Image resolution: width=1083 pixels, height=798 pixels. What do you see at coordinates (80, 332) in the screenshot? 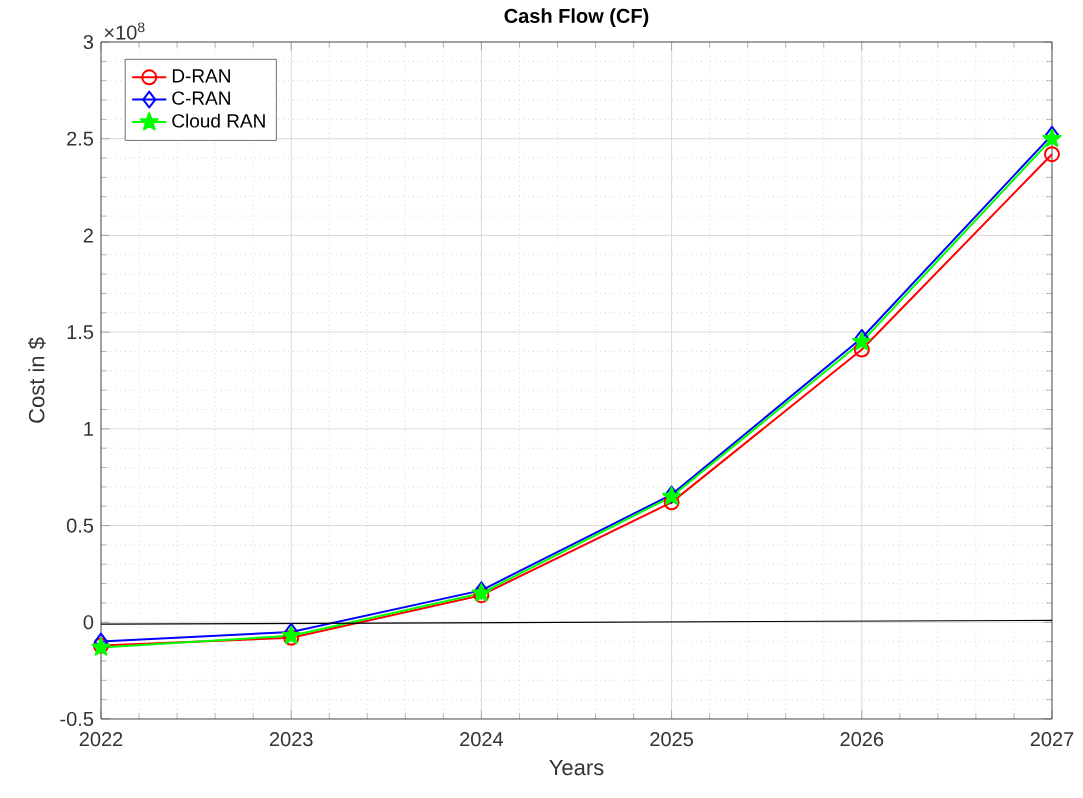
I see `y-tick-label: 1.5` at bounding box center [80, 332].